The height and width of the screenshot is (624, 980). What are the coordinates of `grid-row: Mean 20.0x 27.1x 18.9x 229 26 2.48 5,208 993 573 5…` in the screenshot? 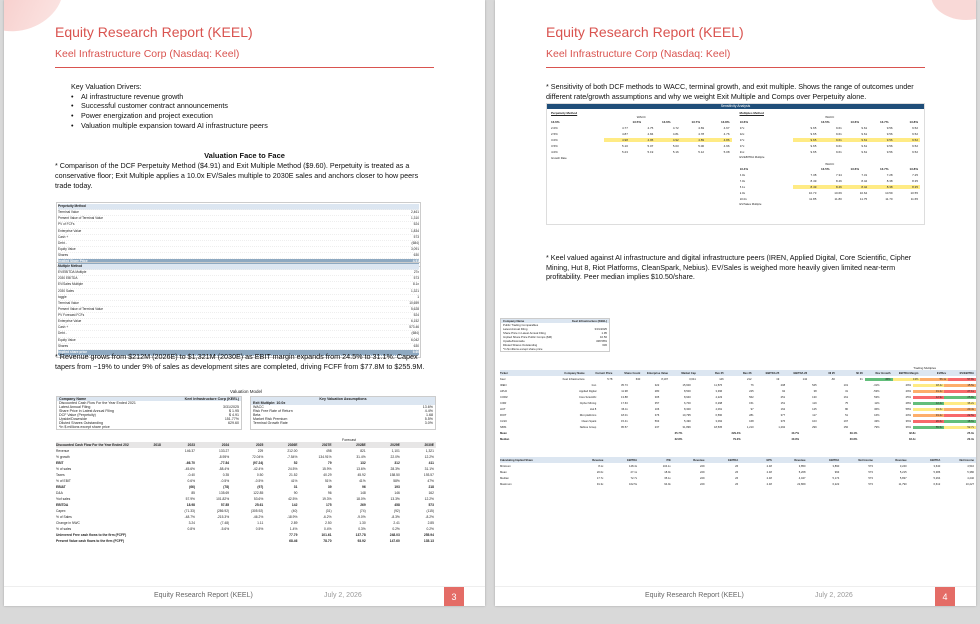 It's located at (738, 472).